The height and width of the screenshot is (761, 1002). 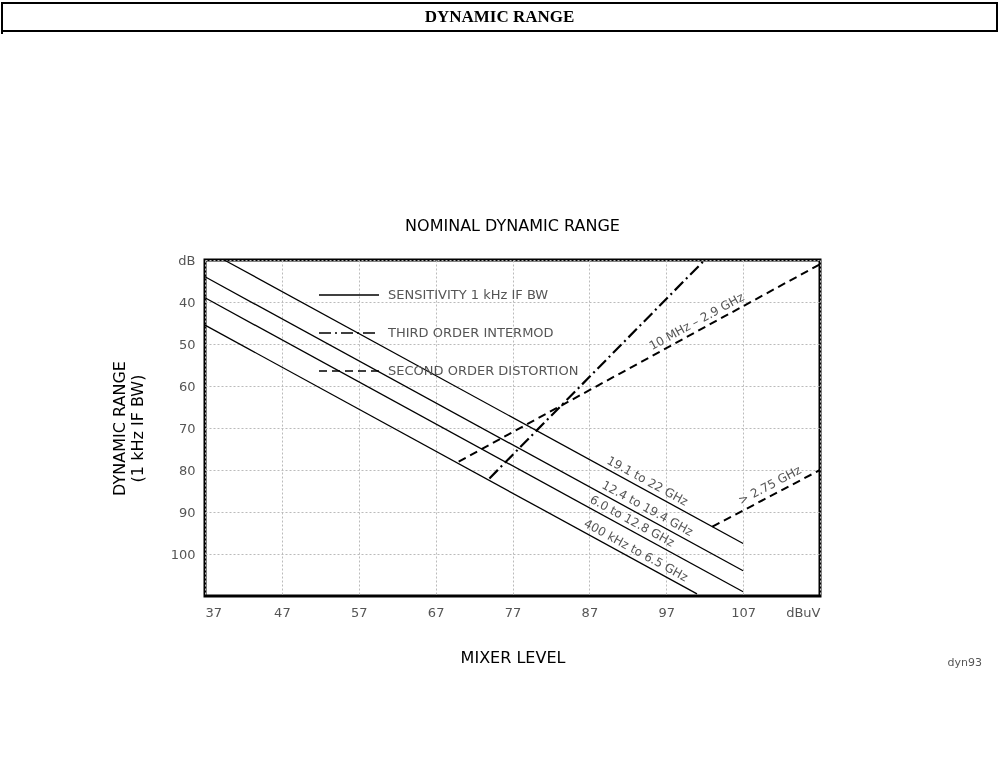 What do you see at coordinates (513, 612) in the screenshot?
I see `x-tick-label: 77` at bounding box center [513, 612].